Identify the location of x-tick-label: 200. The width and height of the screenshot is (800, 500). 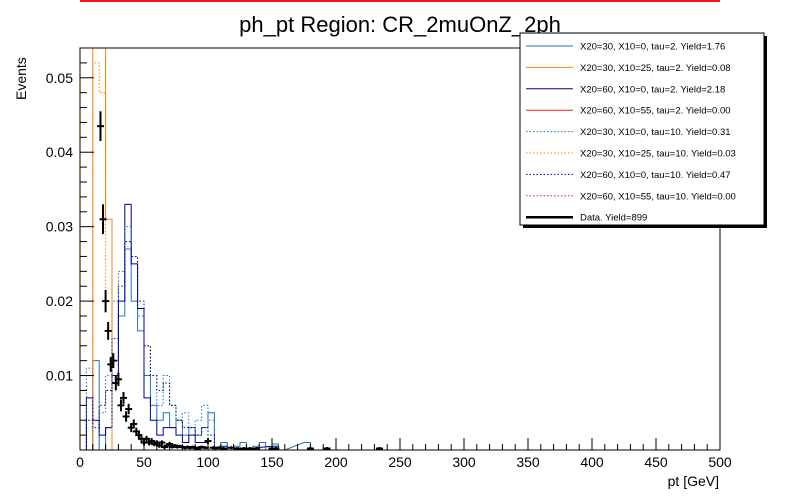
(336, 462).